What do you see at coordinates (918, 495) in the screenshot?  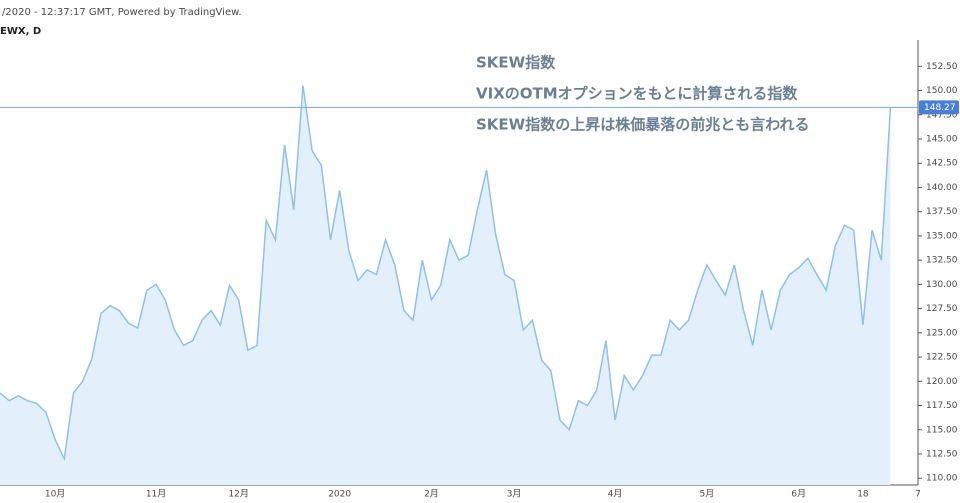 I see `x-tick-label: 7` at bounding box center [918, 495].